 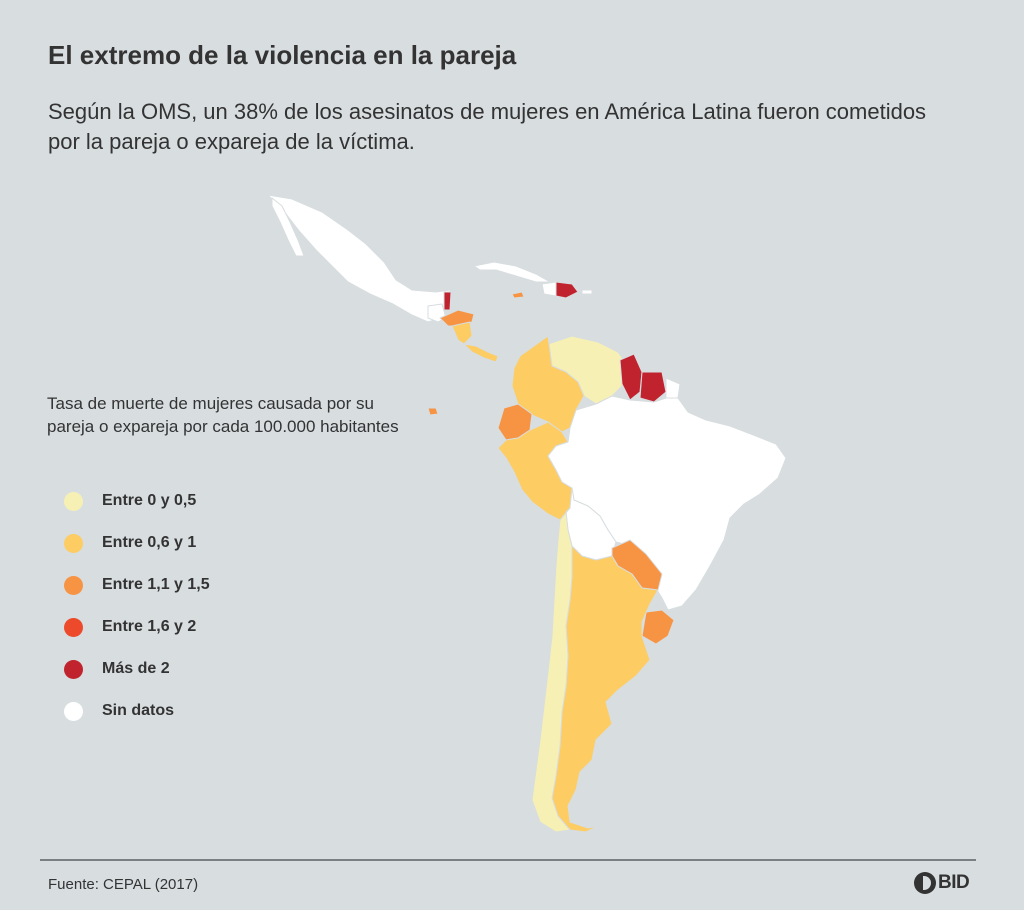 What do you see at coordinates (954, 882) in the screenshot?
I see `bid-logo-text: BID` at bounding box center [954, 882].